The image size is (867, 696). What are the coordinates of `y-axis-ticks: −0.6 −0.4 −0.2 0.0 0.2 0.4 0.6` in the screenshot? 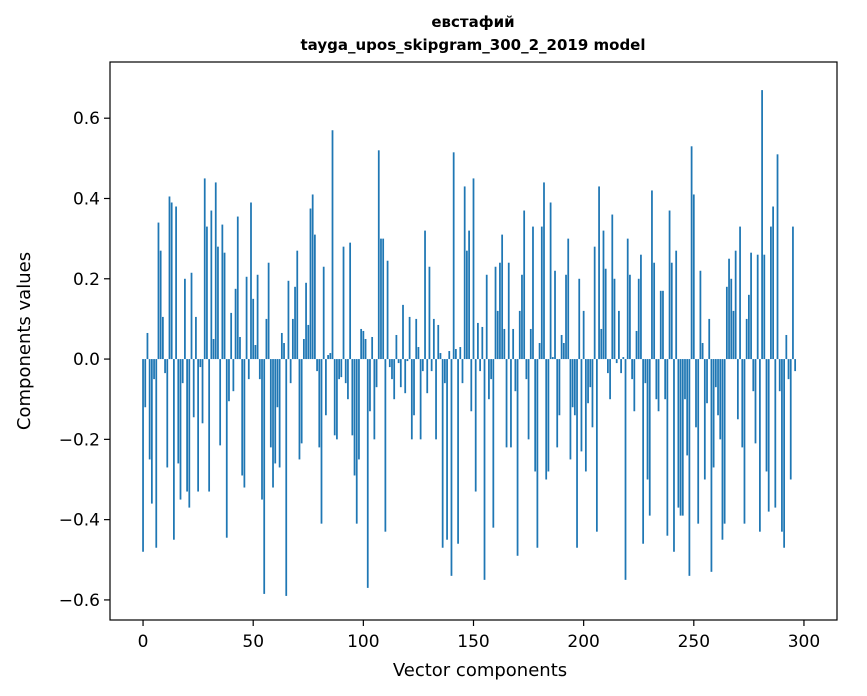 It's located at (84, 360).